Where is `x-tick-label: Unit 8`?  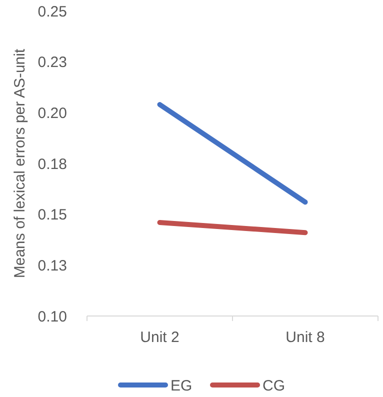
x-tick-label: Unit 8 is located at coordinates (305, 337).